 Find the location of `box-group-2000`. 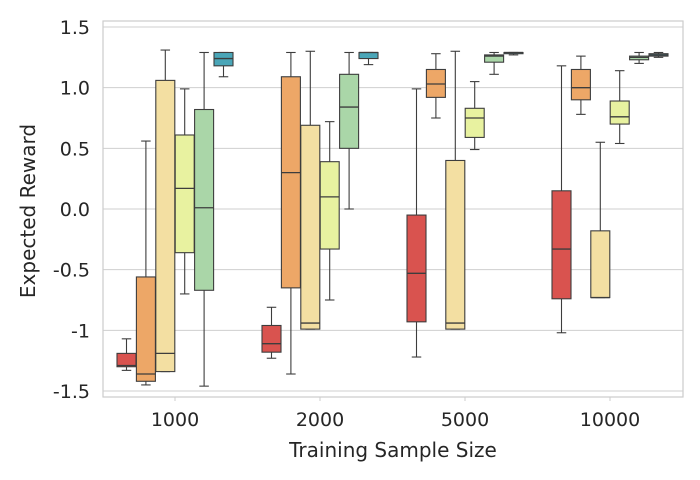

box-group-2000 is located at coordinates (320, 212).